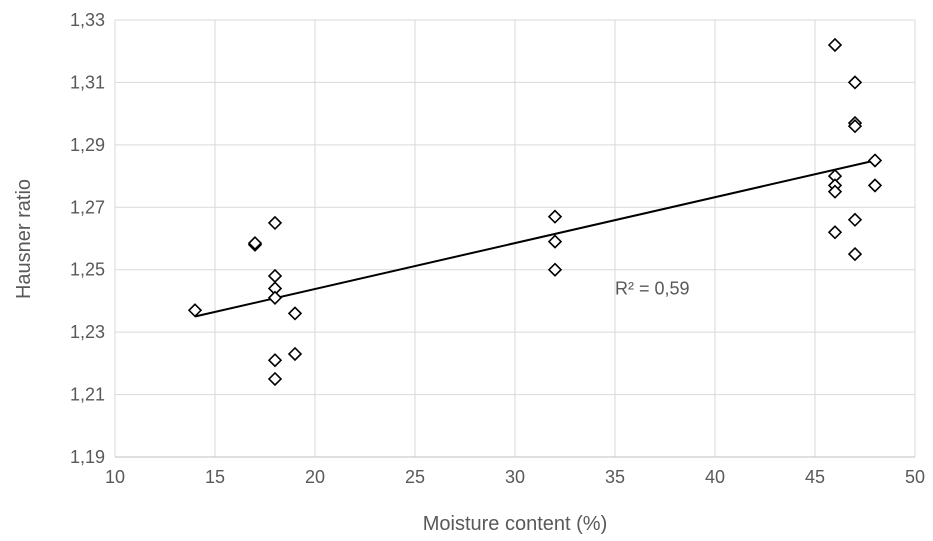 This screenshot has height=541, width=933. Describe the element at coordinates (87, 332) in the screenshot. I see `y-tick-label: 1,23` at that location.